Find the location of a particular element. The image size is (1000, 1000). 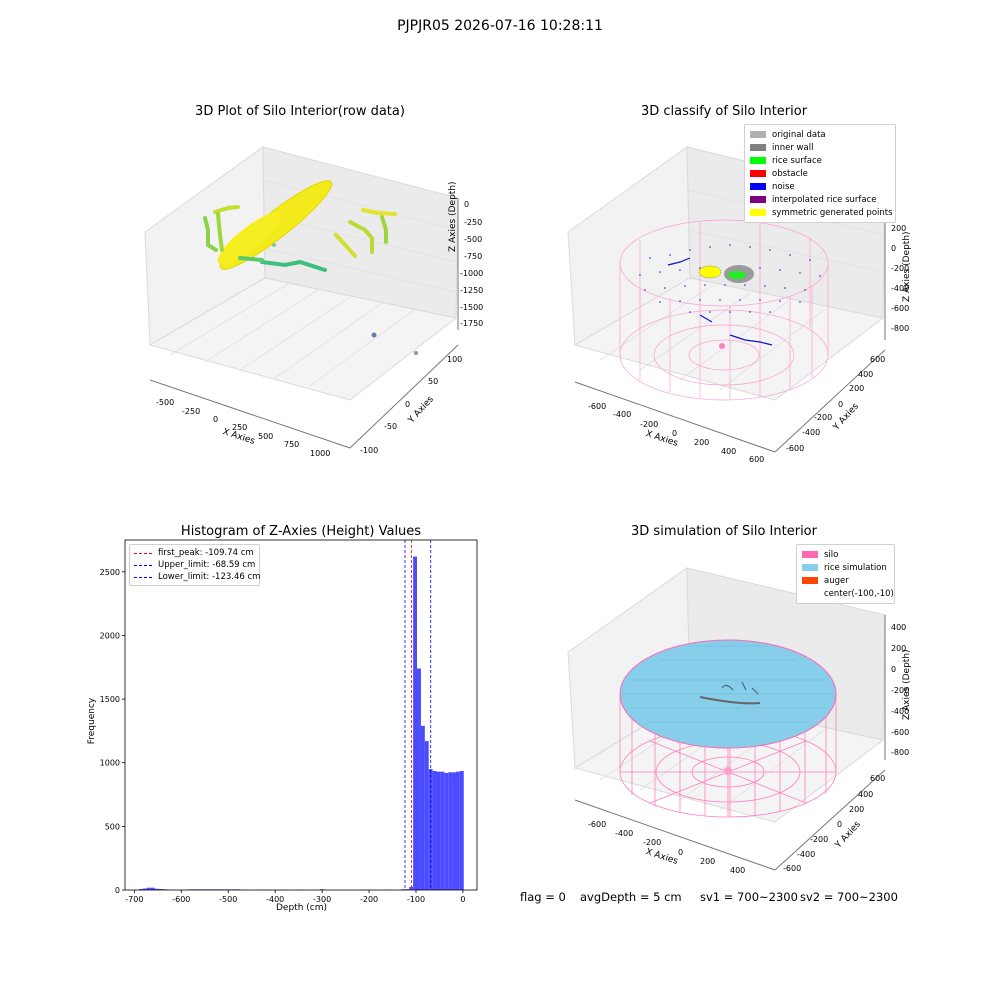

legend-label: silo is located at coordinates (831, 554).